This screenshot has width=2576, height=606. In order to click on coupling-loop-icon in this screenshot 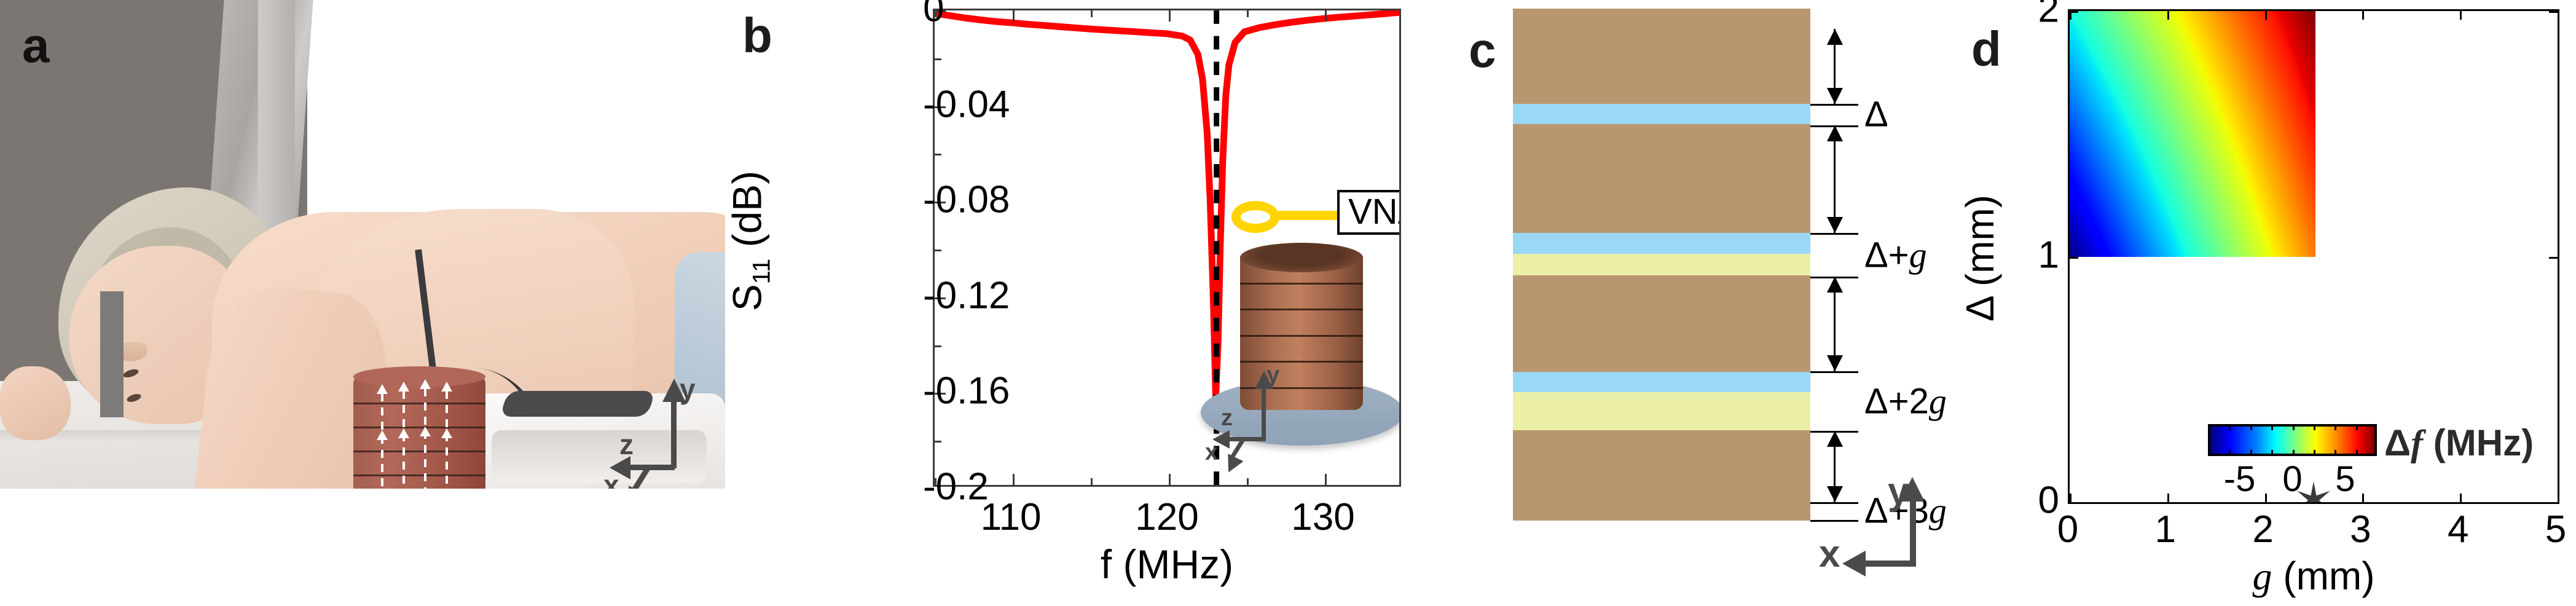, I will do `click(1255, 217)`.